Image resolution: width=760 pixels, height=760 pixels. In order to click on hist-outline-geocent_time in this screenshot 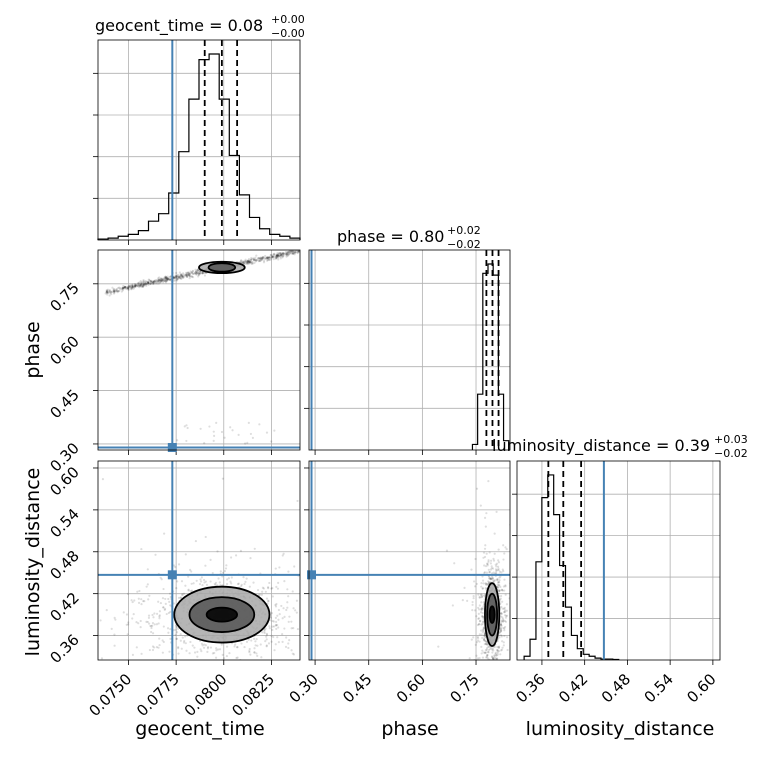, I will do `click(199, 146)`.